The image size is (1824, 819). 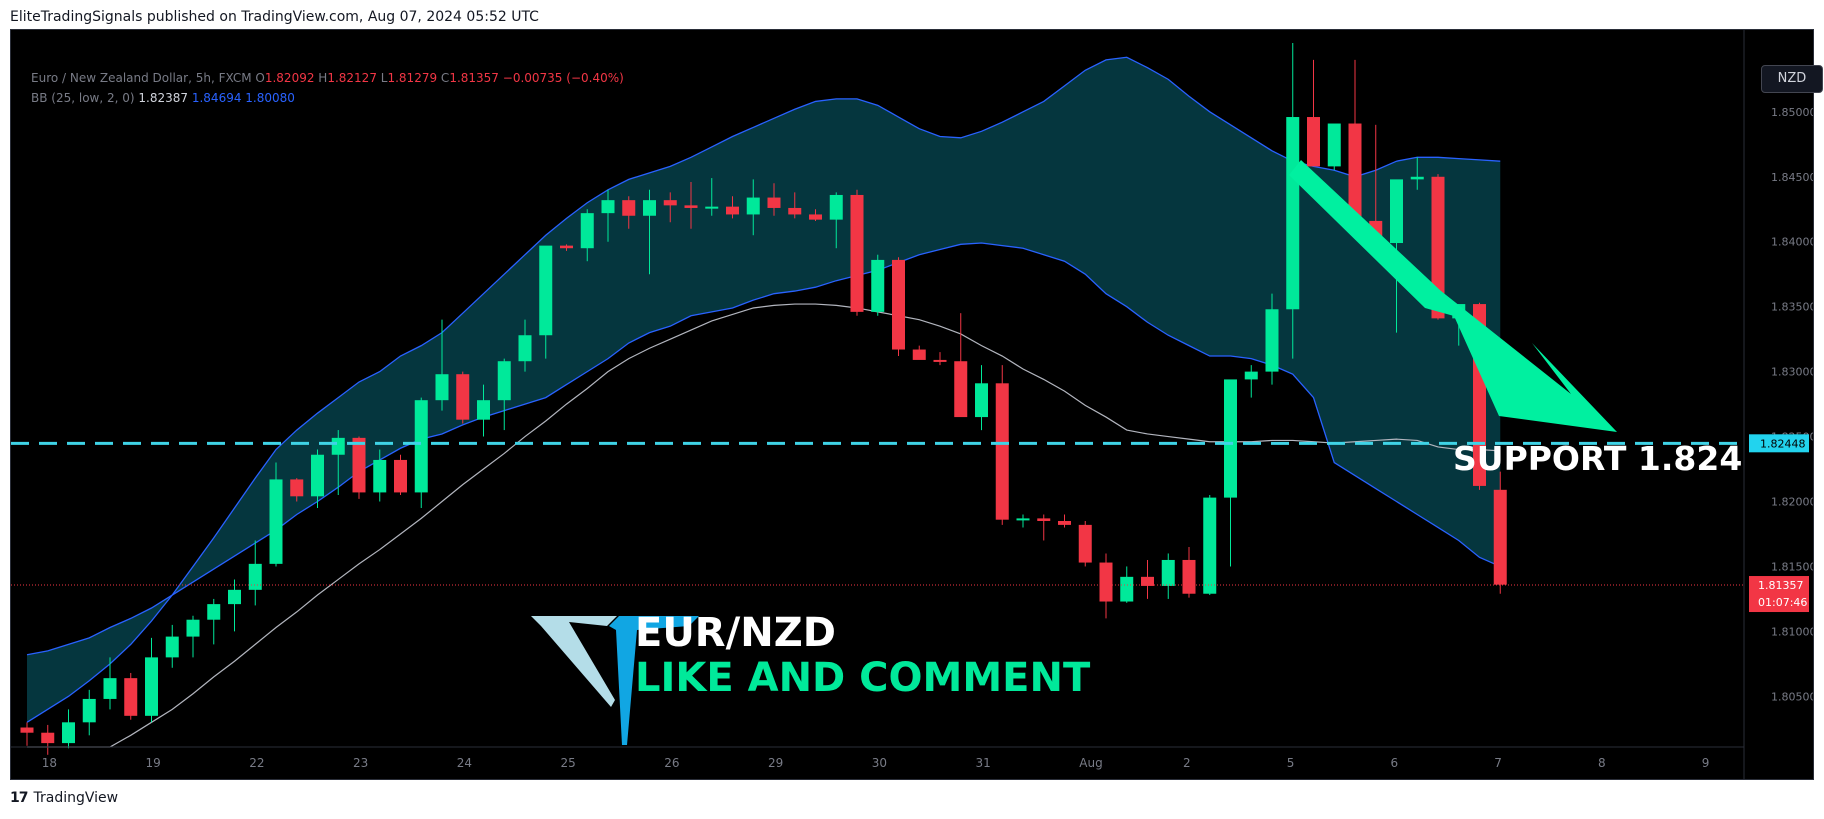 What do you see at coordinates (863, 678) in the screenshot?
I see `call-to-action-annotation: LIKE AND COMMENT` at bounding box center [863, 678].